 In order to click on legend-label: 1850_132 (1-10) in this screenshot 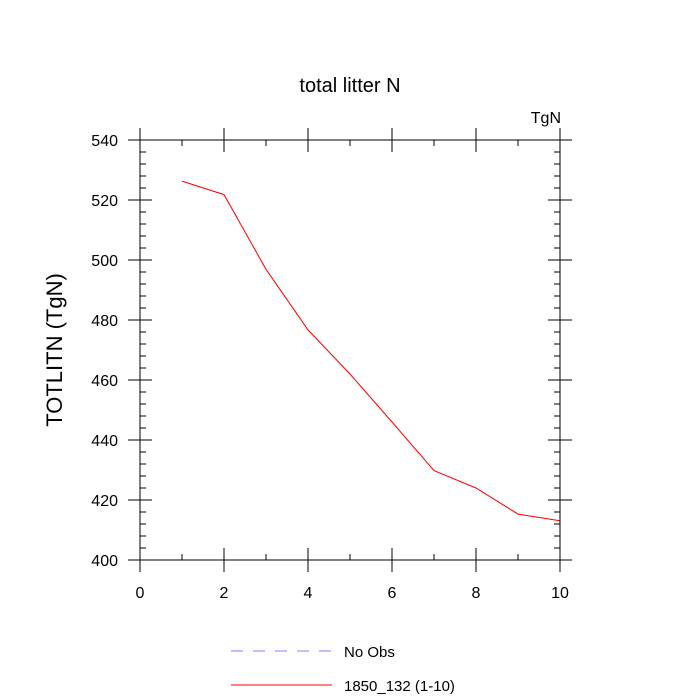, I will do `click(399, 686)`.